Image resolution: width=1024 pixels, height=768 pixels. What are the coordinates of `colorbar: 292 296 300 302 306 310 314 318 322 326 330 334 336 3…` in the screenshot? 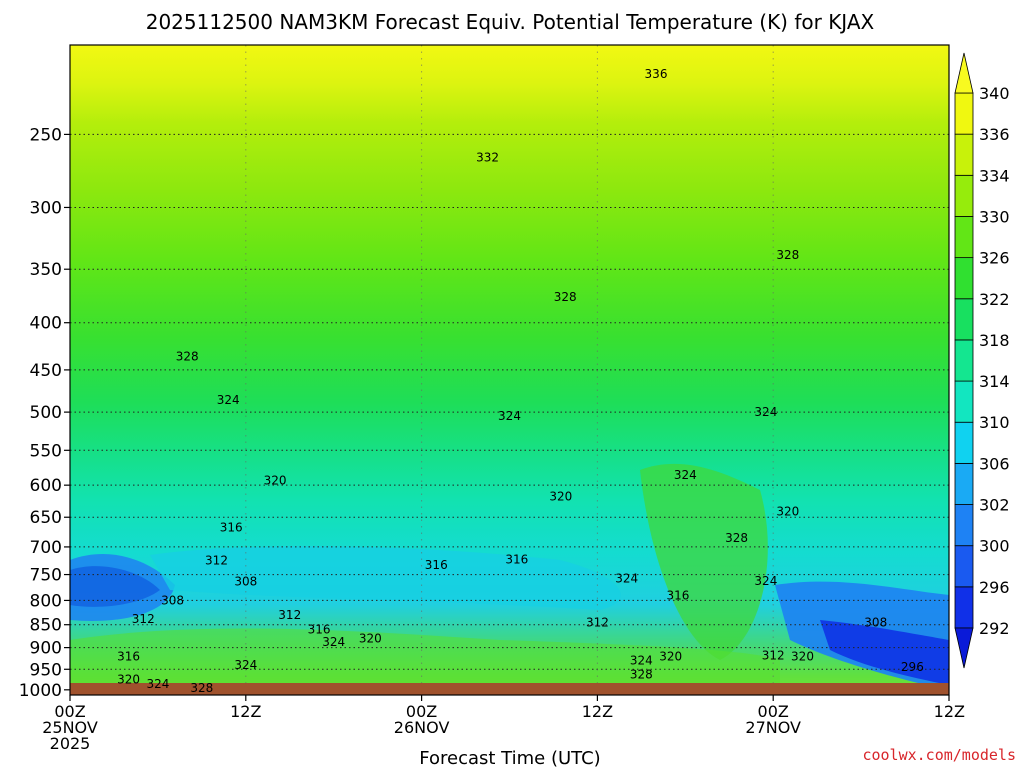 It's located at (982, 360).